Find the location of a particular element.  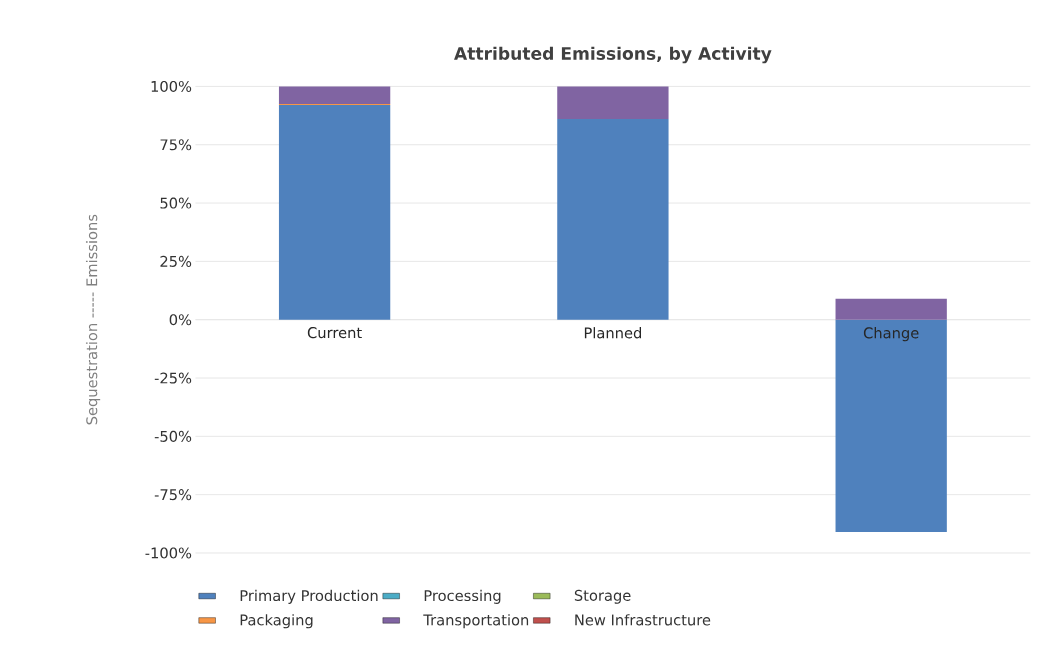

legend-label: Storage is located at coordinates (602, 596).